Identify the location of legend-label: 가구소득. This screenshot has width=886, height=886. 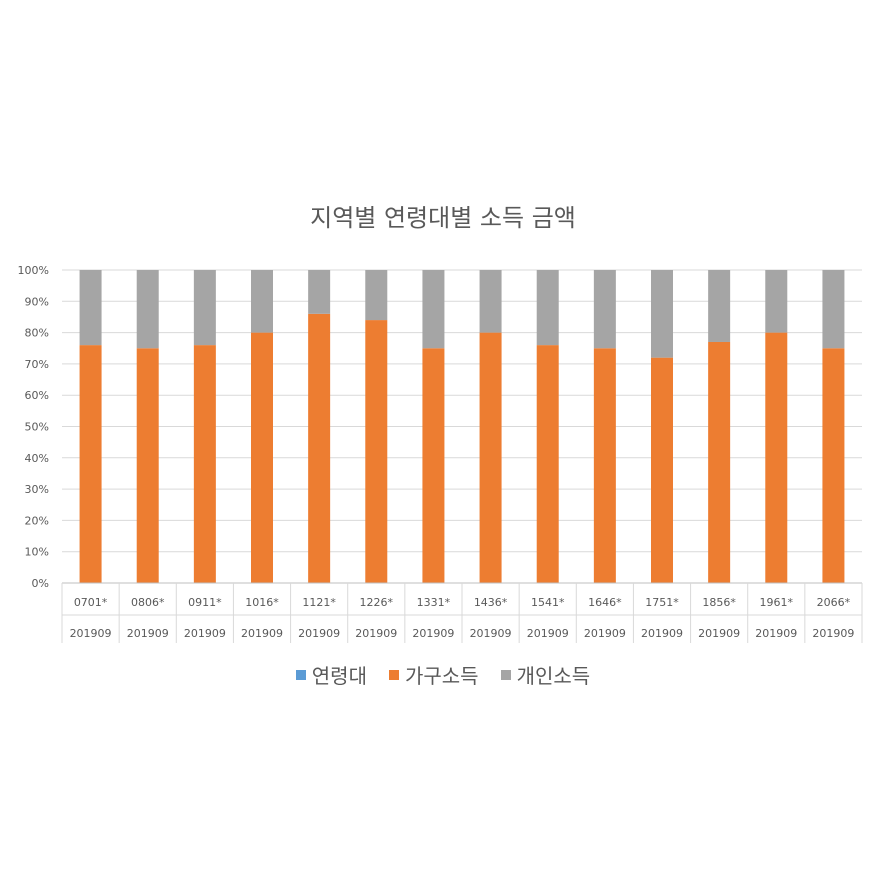
(441, 676).